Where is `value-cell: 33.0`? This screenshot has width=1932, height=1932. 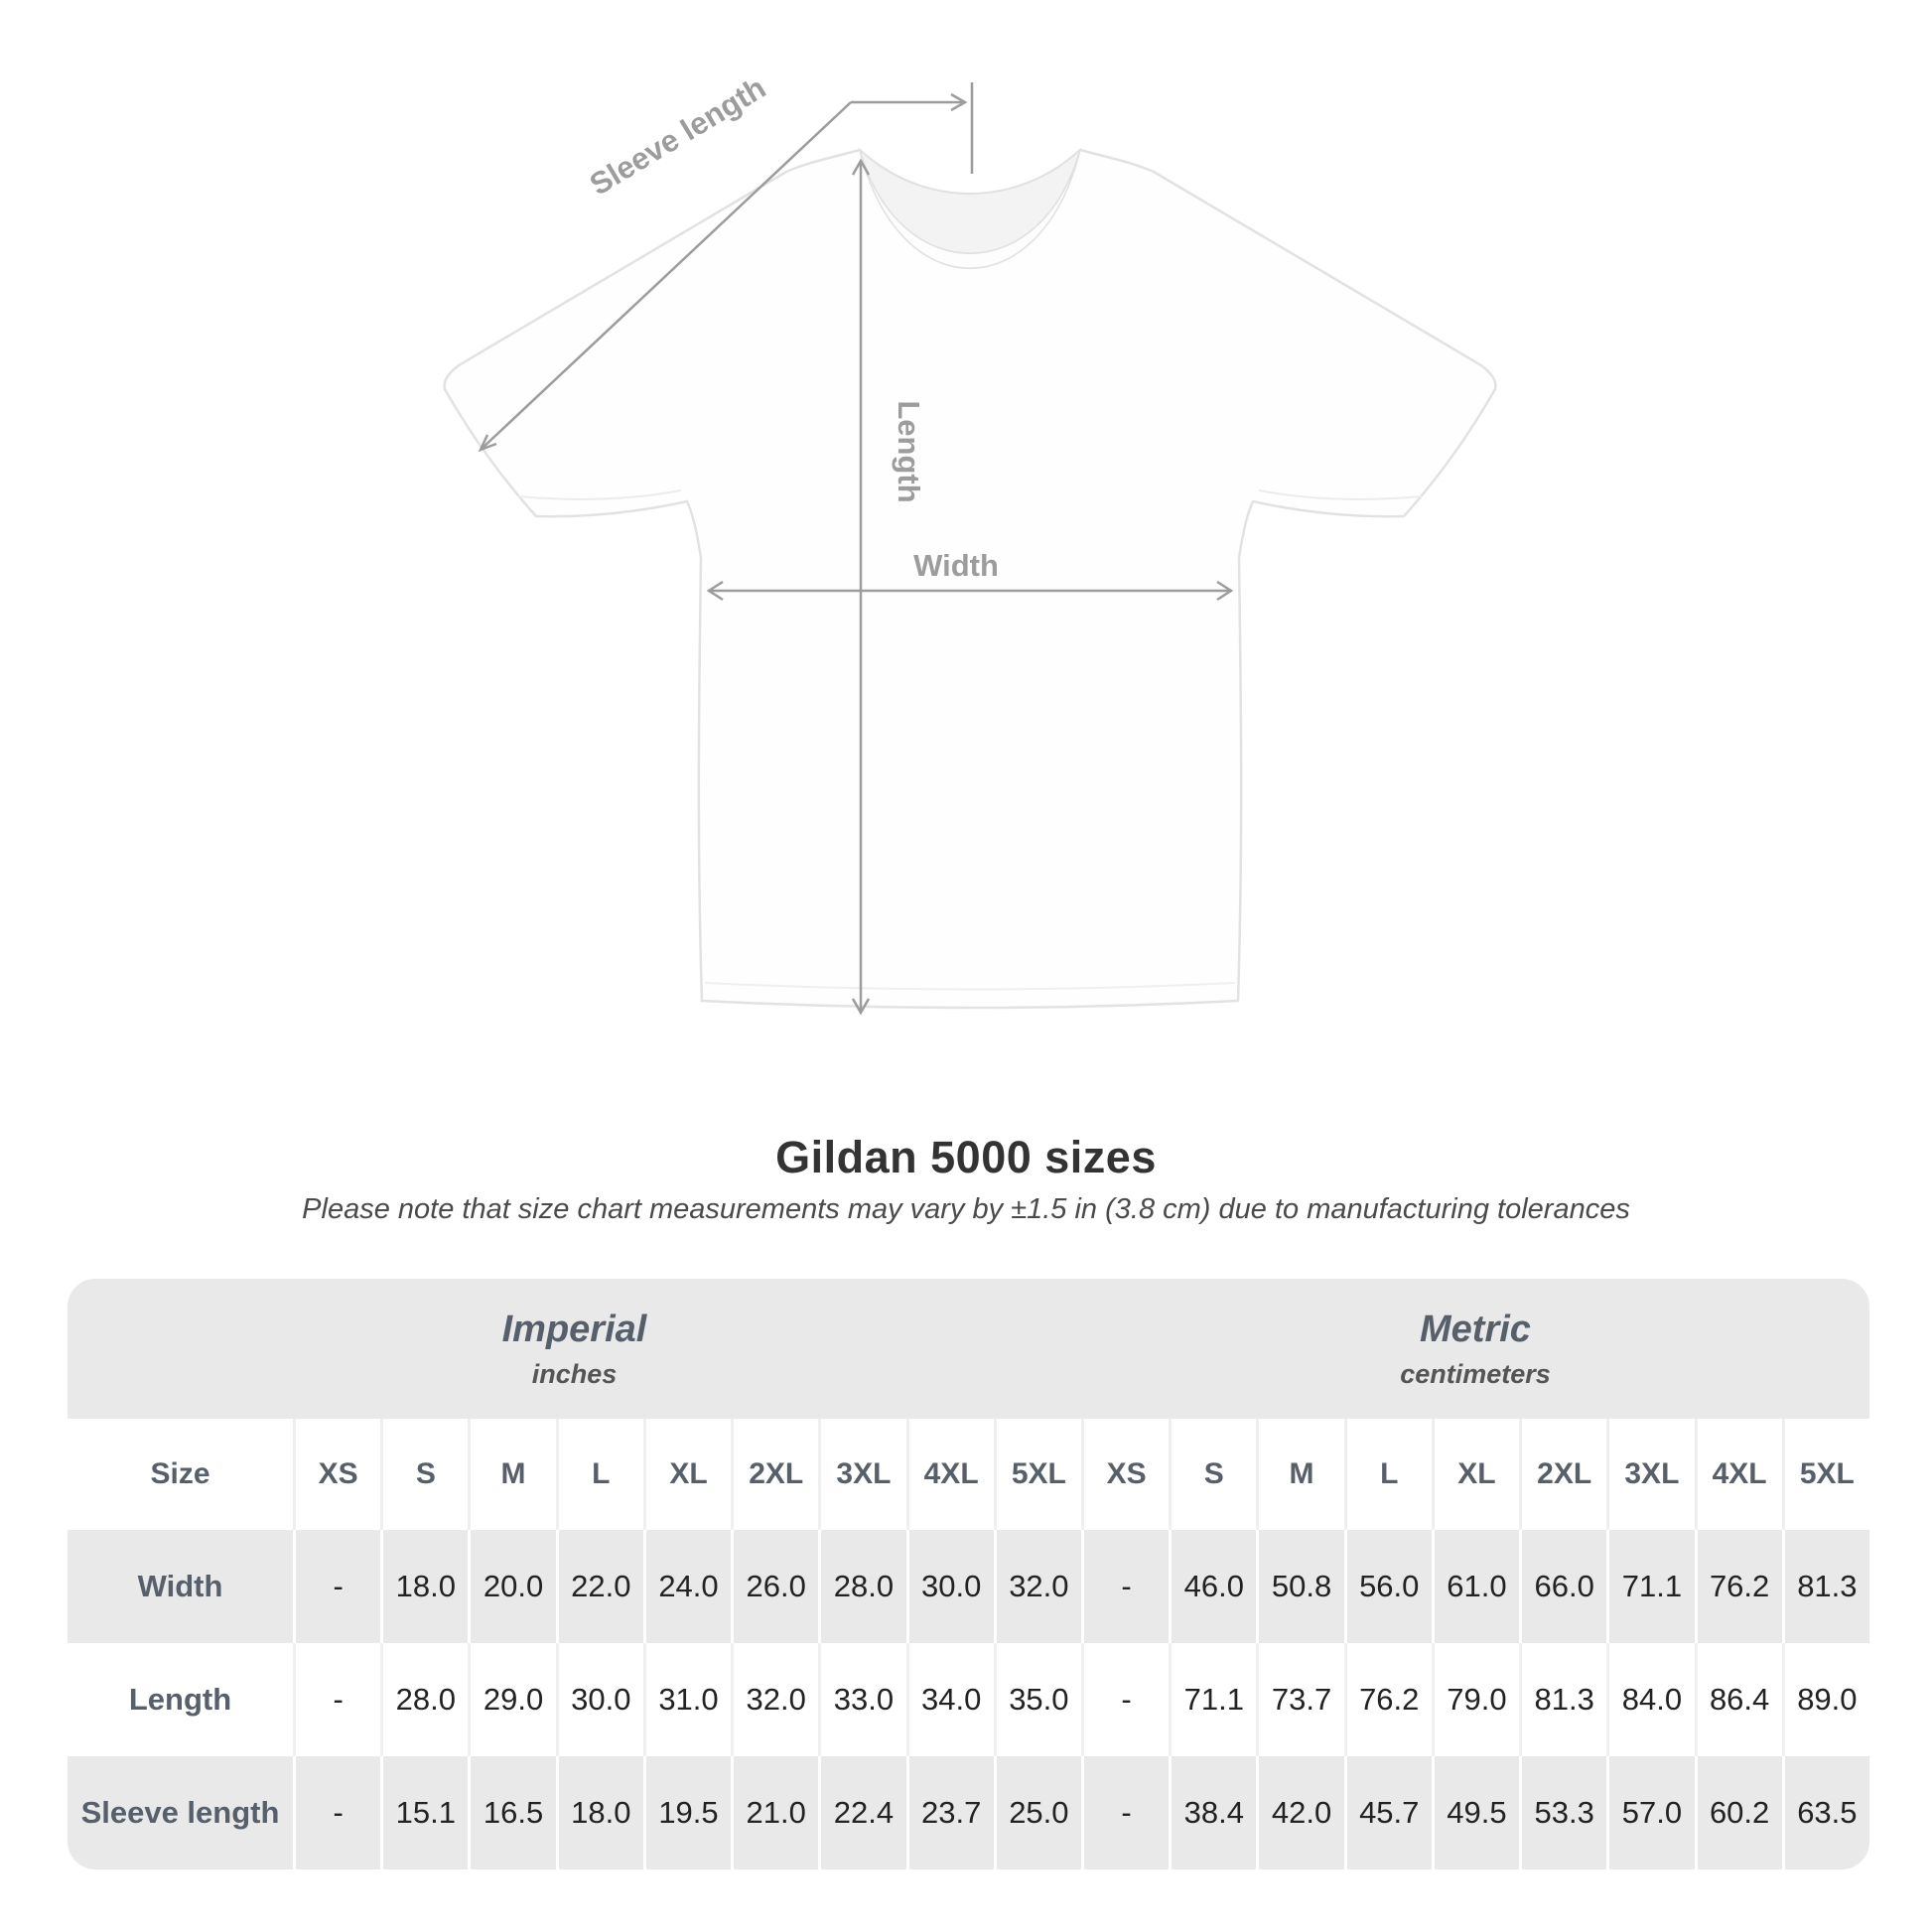
value-cell: 33.0 is located at coordinates (862, 1700).